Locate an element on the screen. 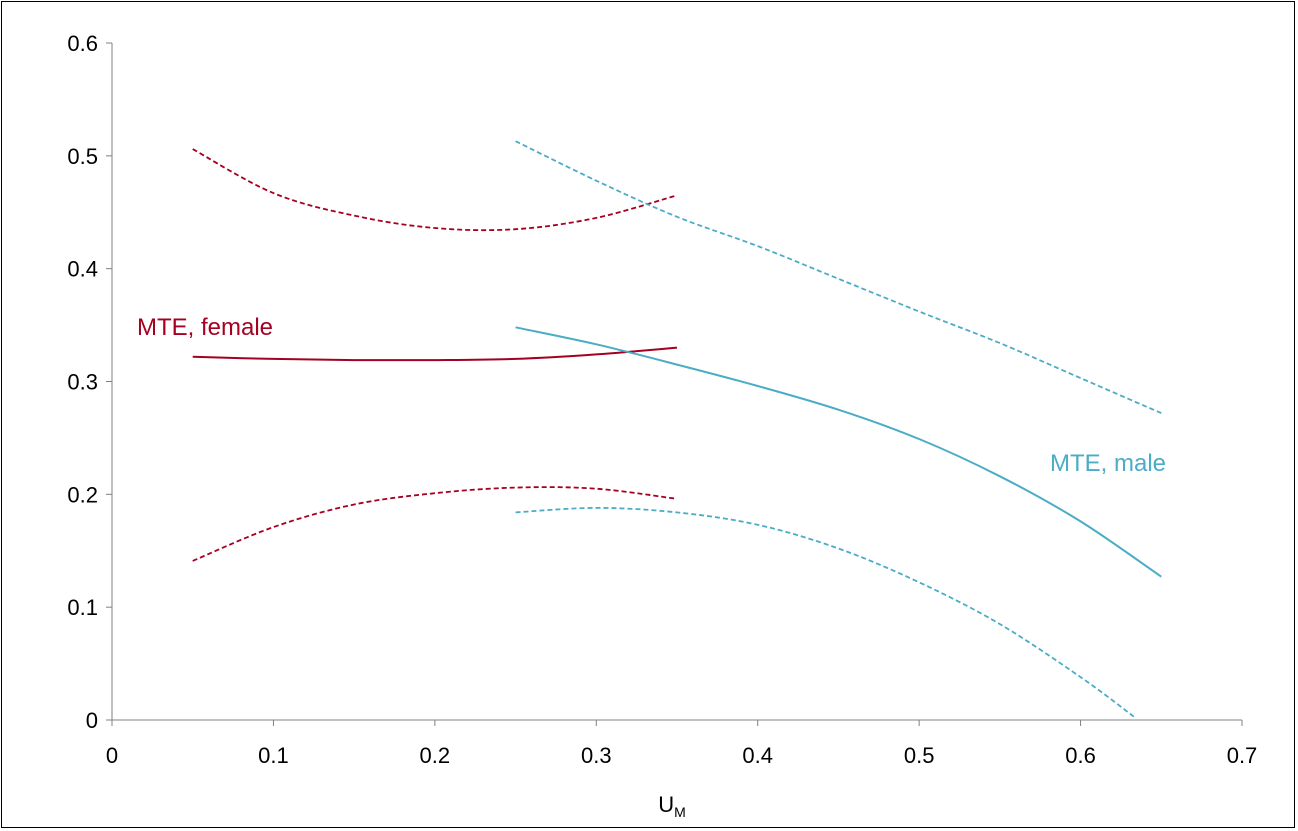 This screenshot has height=831, width=1298. x-tick-label: 0 is located at coordinates (112, 755).